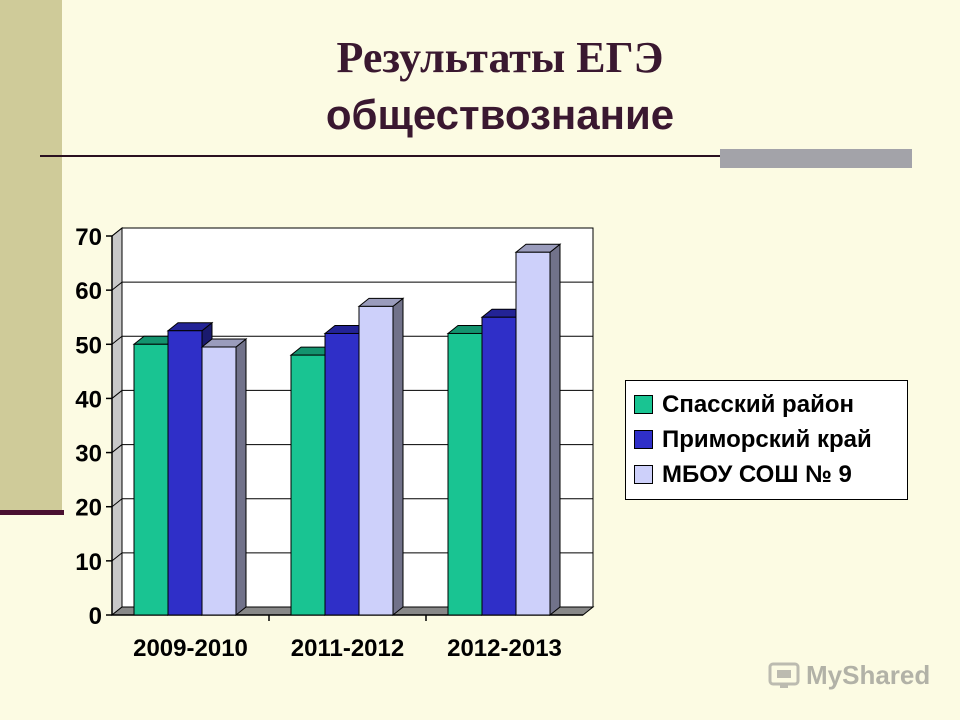 The width and height of the screenshot is (960, 720). I want to click on legend-label-primorsky: Приморский край, so click(767, 439).